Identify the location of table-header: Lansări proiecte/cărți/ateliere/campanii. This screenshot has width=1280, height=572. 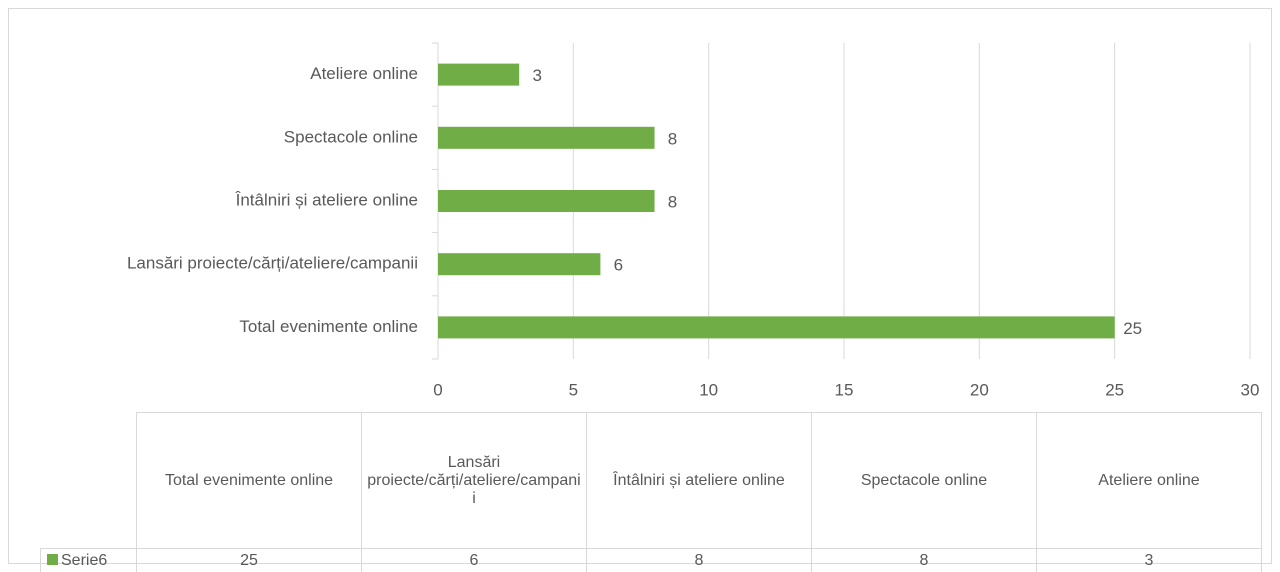
(474, 480).